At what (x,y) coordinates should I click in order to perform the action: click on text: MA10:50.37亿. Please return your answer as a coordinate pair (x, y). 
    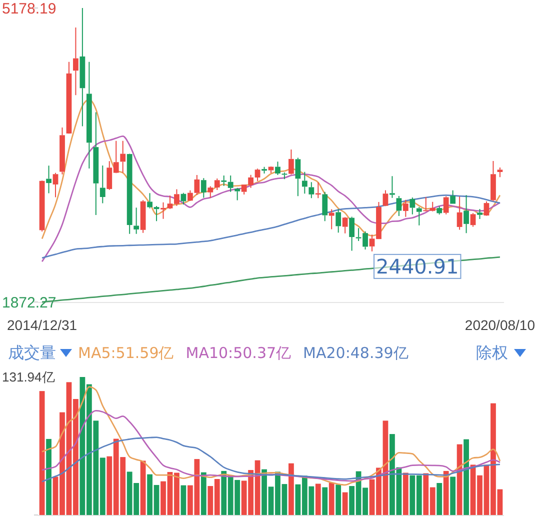
    Looking at the image, I should click on (239, 353).